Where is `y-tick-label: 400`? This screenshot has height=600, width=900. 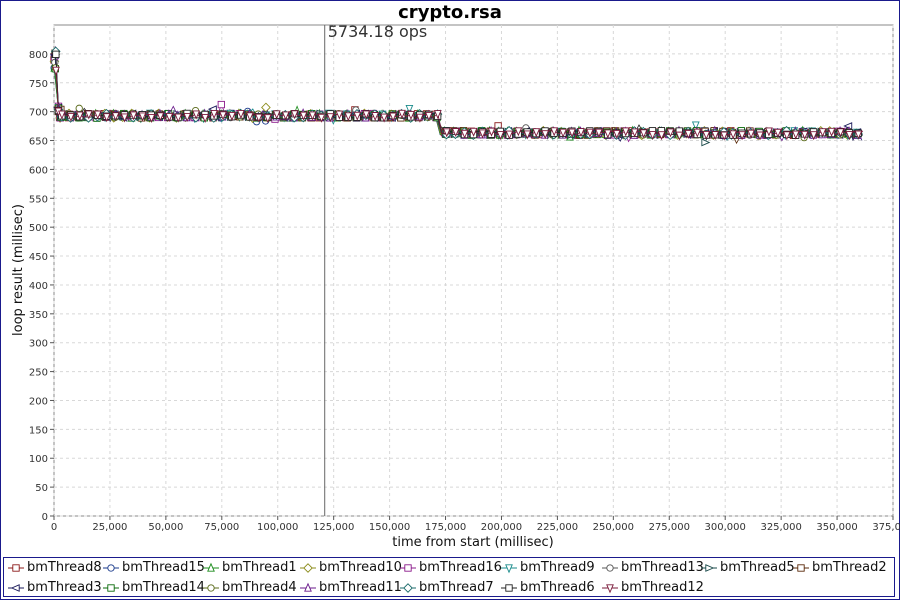 y-tick-label: 400 is located at coordinates (38, 286).